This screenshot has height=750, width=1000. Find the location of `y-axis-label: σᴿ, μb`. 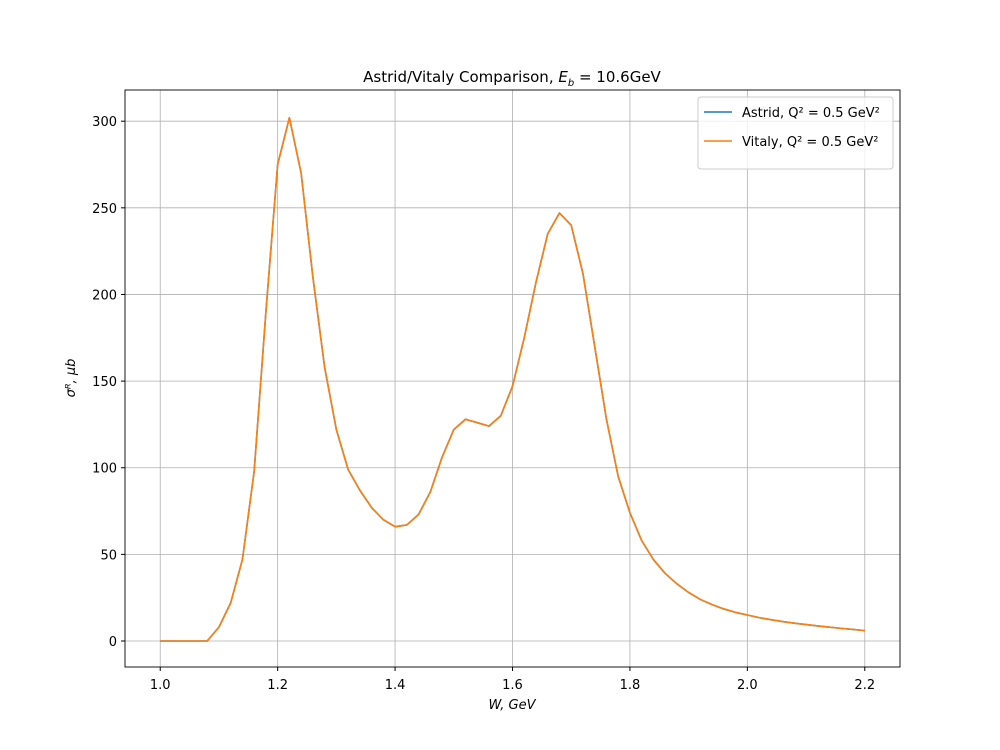

y-axis-label: σᴿ, μb is located at coordinates (71, 378).